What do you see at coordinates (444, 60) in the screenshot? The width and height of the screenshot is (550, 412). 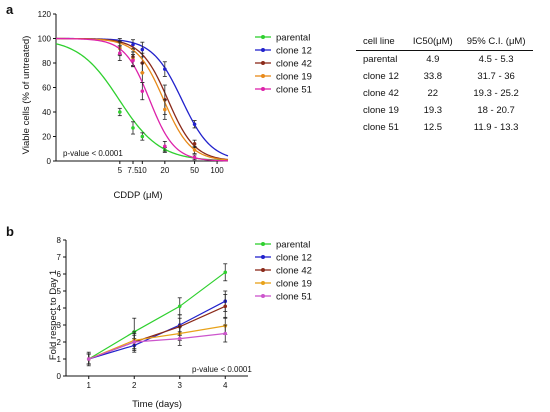 I see `table-row: parental 4.9 4.5 - 5.3` at bounding box center [444, 60].